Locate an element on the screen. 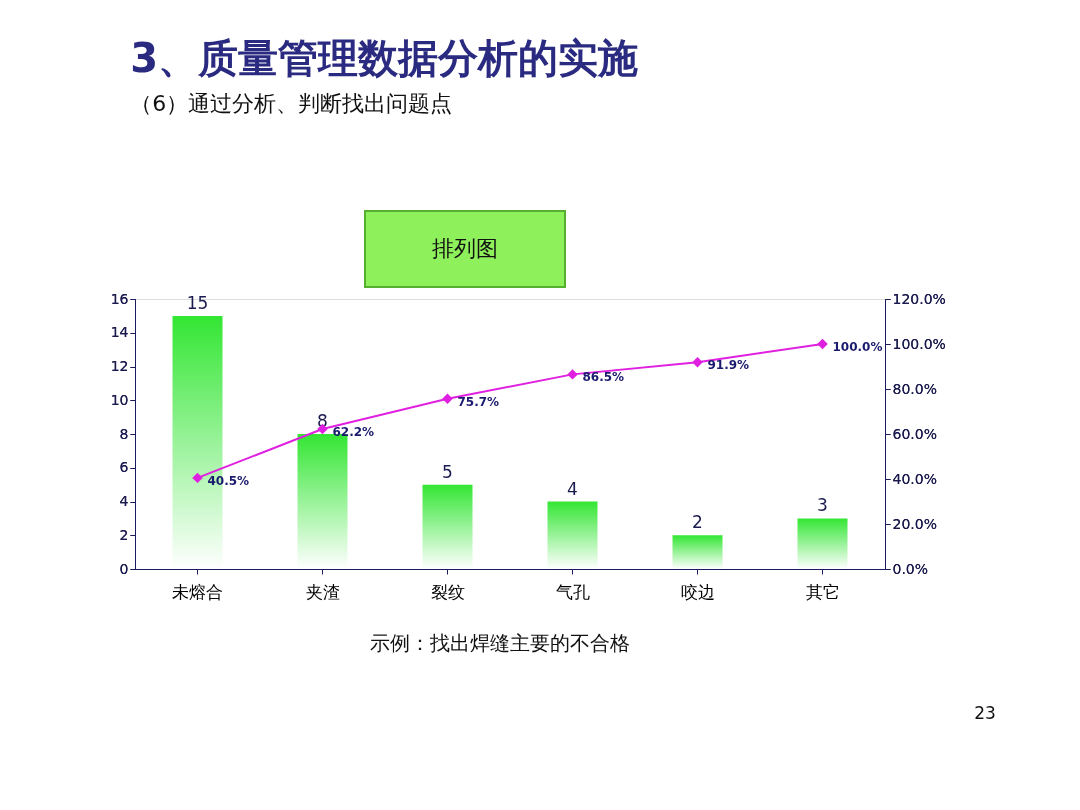 The height and width of the screenshot is (810, 1080). y2-tick-label: 120.0% is located at coordinates (919, 298).